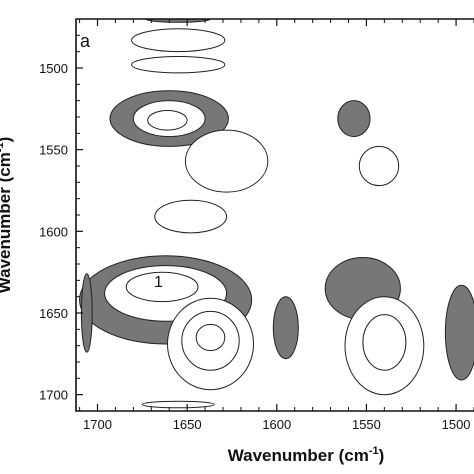 The width and height of the screenshot is (474, 474). Describe the element at coordinates (456, 424) in the screenshot. I see `x-tick-label: 1500` at that location.